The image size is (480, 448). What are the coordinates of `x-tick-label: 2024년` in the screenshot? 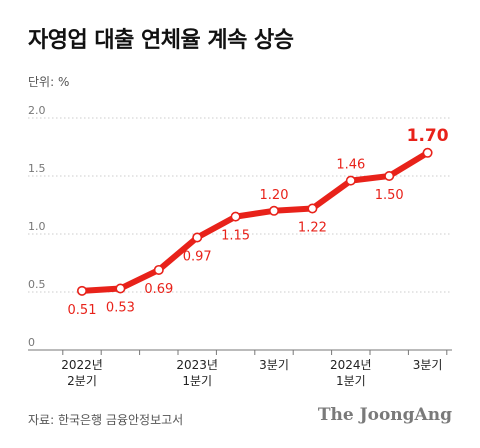 It's located at (351, 365).